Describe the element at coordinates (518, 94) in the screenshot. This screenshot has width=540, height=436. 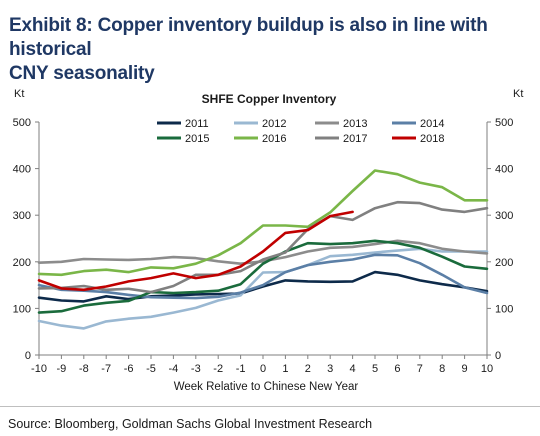
I see `y-axis-unit-right: Kt` at that location.